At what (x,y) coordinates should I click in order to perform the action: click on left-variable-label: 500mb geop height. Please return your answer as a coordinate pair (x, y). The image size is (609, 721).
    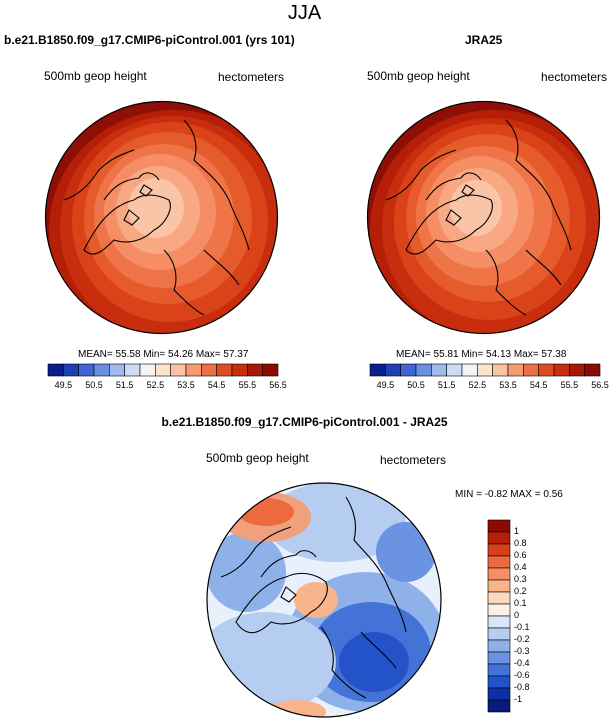
    Looking at the image, I should click on (95, 76).